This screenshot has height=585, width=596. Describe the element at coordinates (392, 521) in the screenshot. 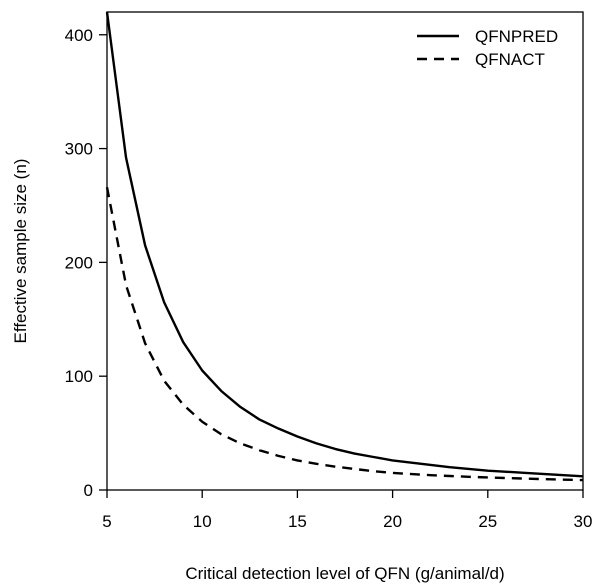

I see `x-tick-label: 20` at that location.